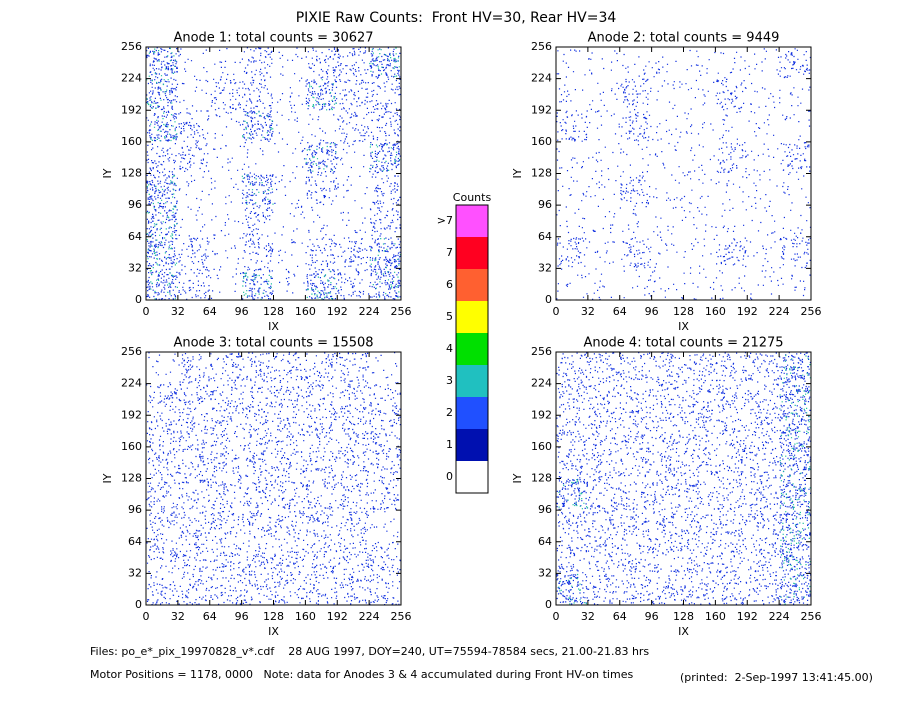 This screenshot has height=705, width=913. Describe the element at coordinates (548, 299) in the screenshot. I see `y-tick-label: 0` at that location.